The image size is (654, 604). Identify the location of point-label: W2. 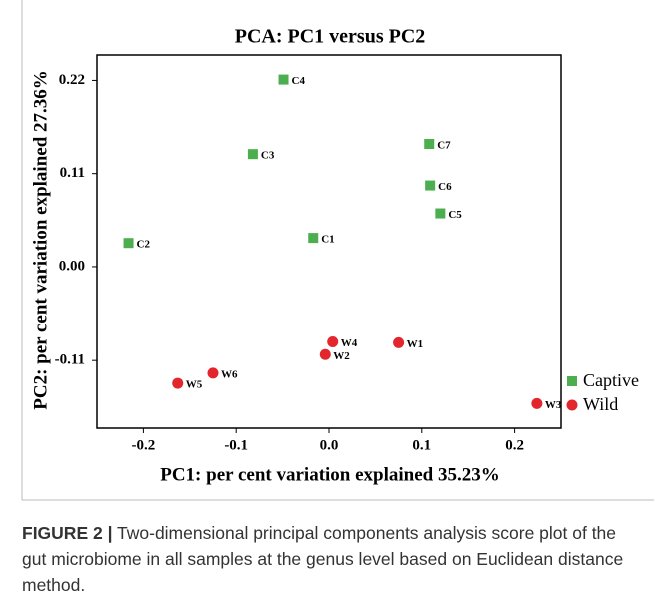
(341, 356).